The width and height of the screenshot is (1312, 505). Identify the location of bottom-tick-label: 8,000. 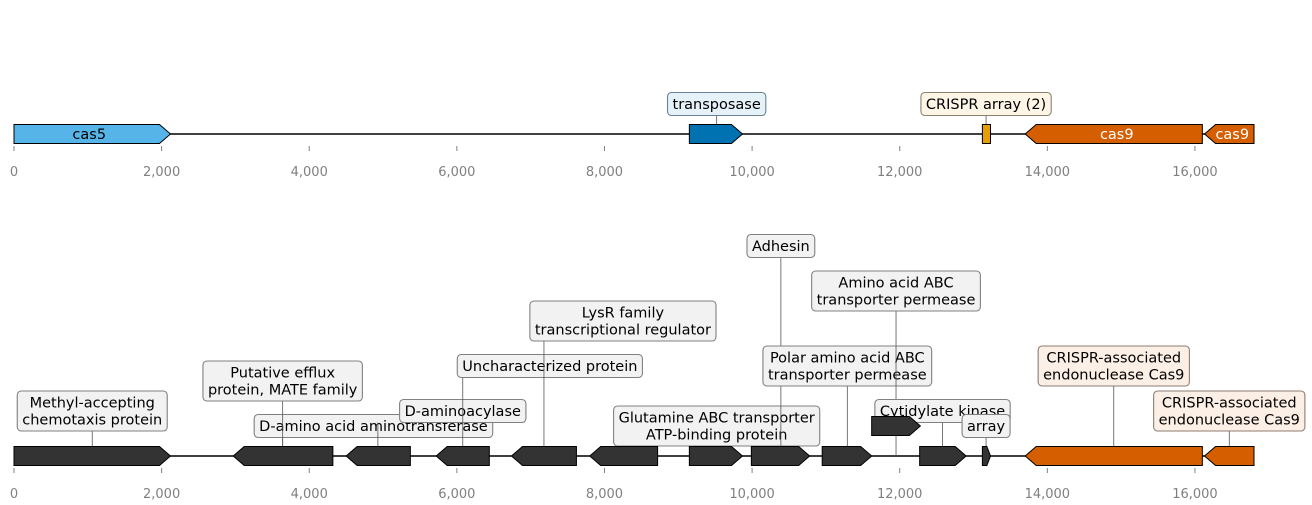
(604, 494).